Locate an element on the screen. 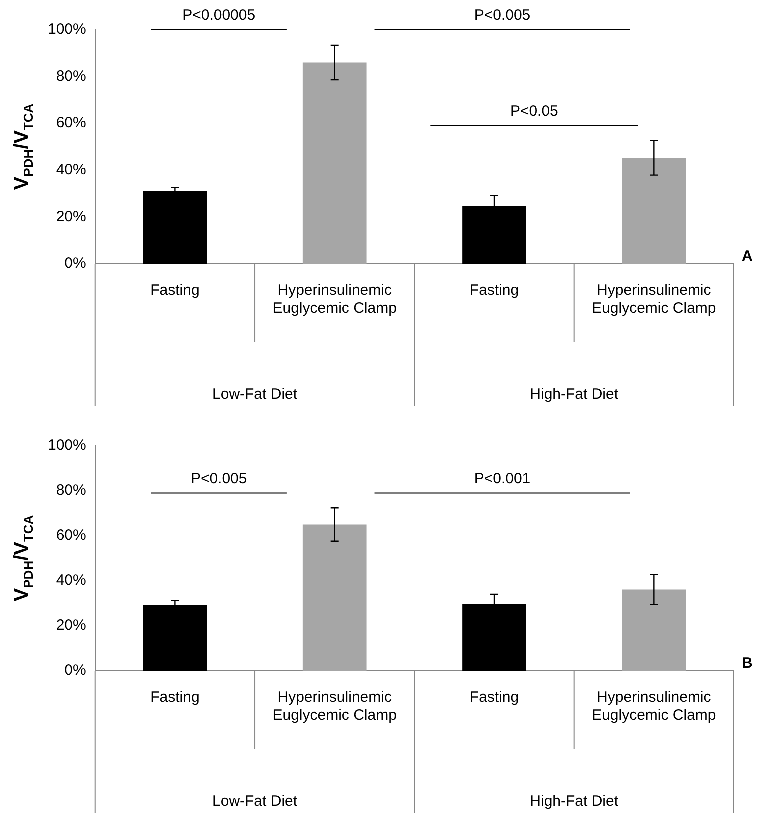  text: B is located at coordinates (747, 663).